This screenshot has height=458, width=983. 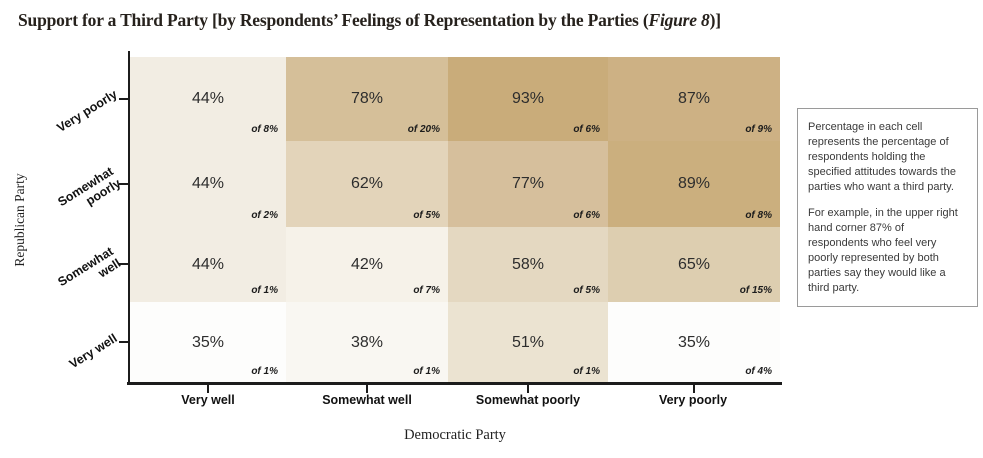 I want to click on heatmap-cell-r3c1: 38% of 1%, so click(x=367, y=342).